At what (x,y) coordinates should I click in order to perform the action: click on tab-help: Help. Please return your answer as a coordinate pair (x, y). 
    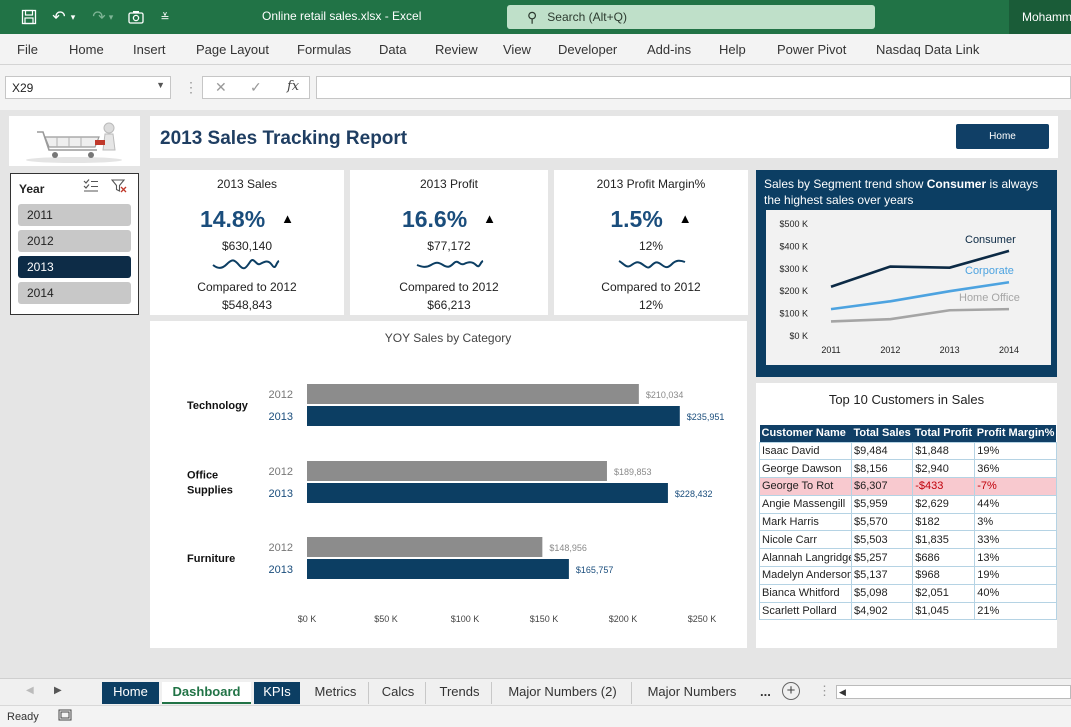
    Looking at the image, I should click on (732, 49).